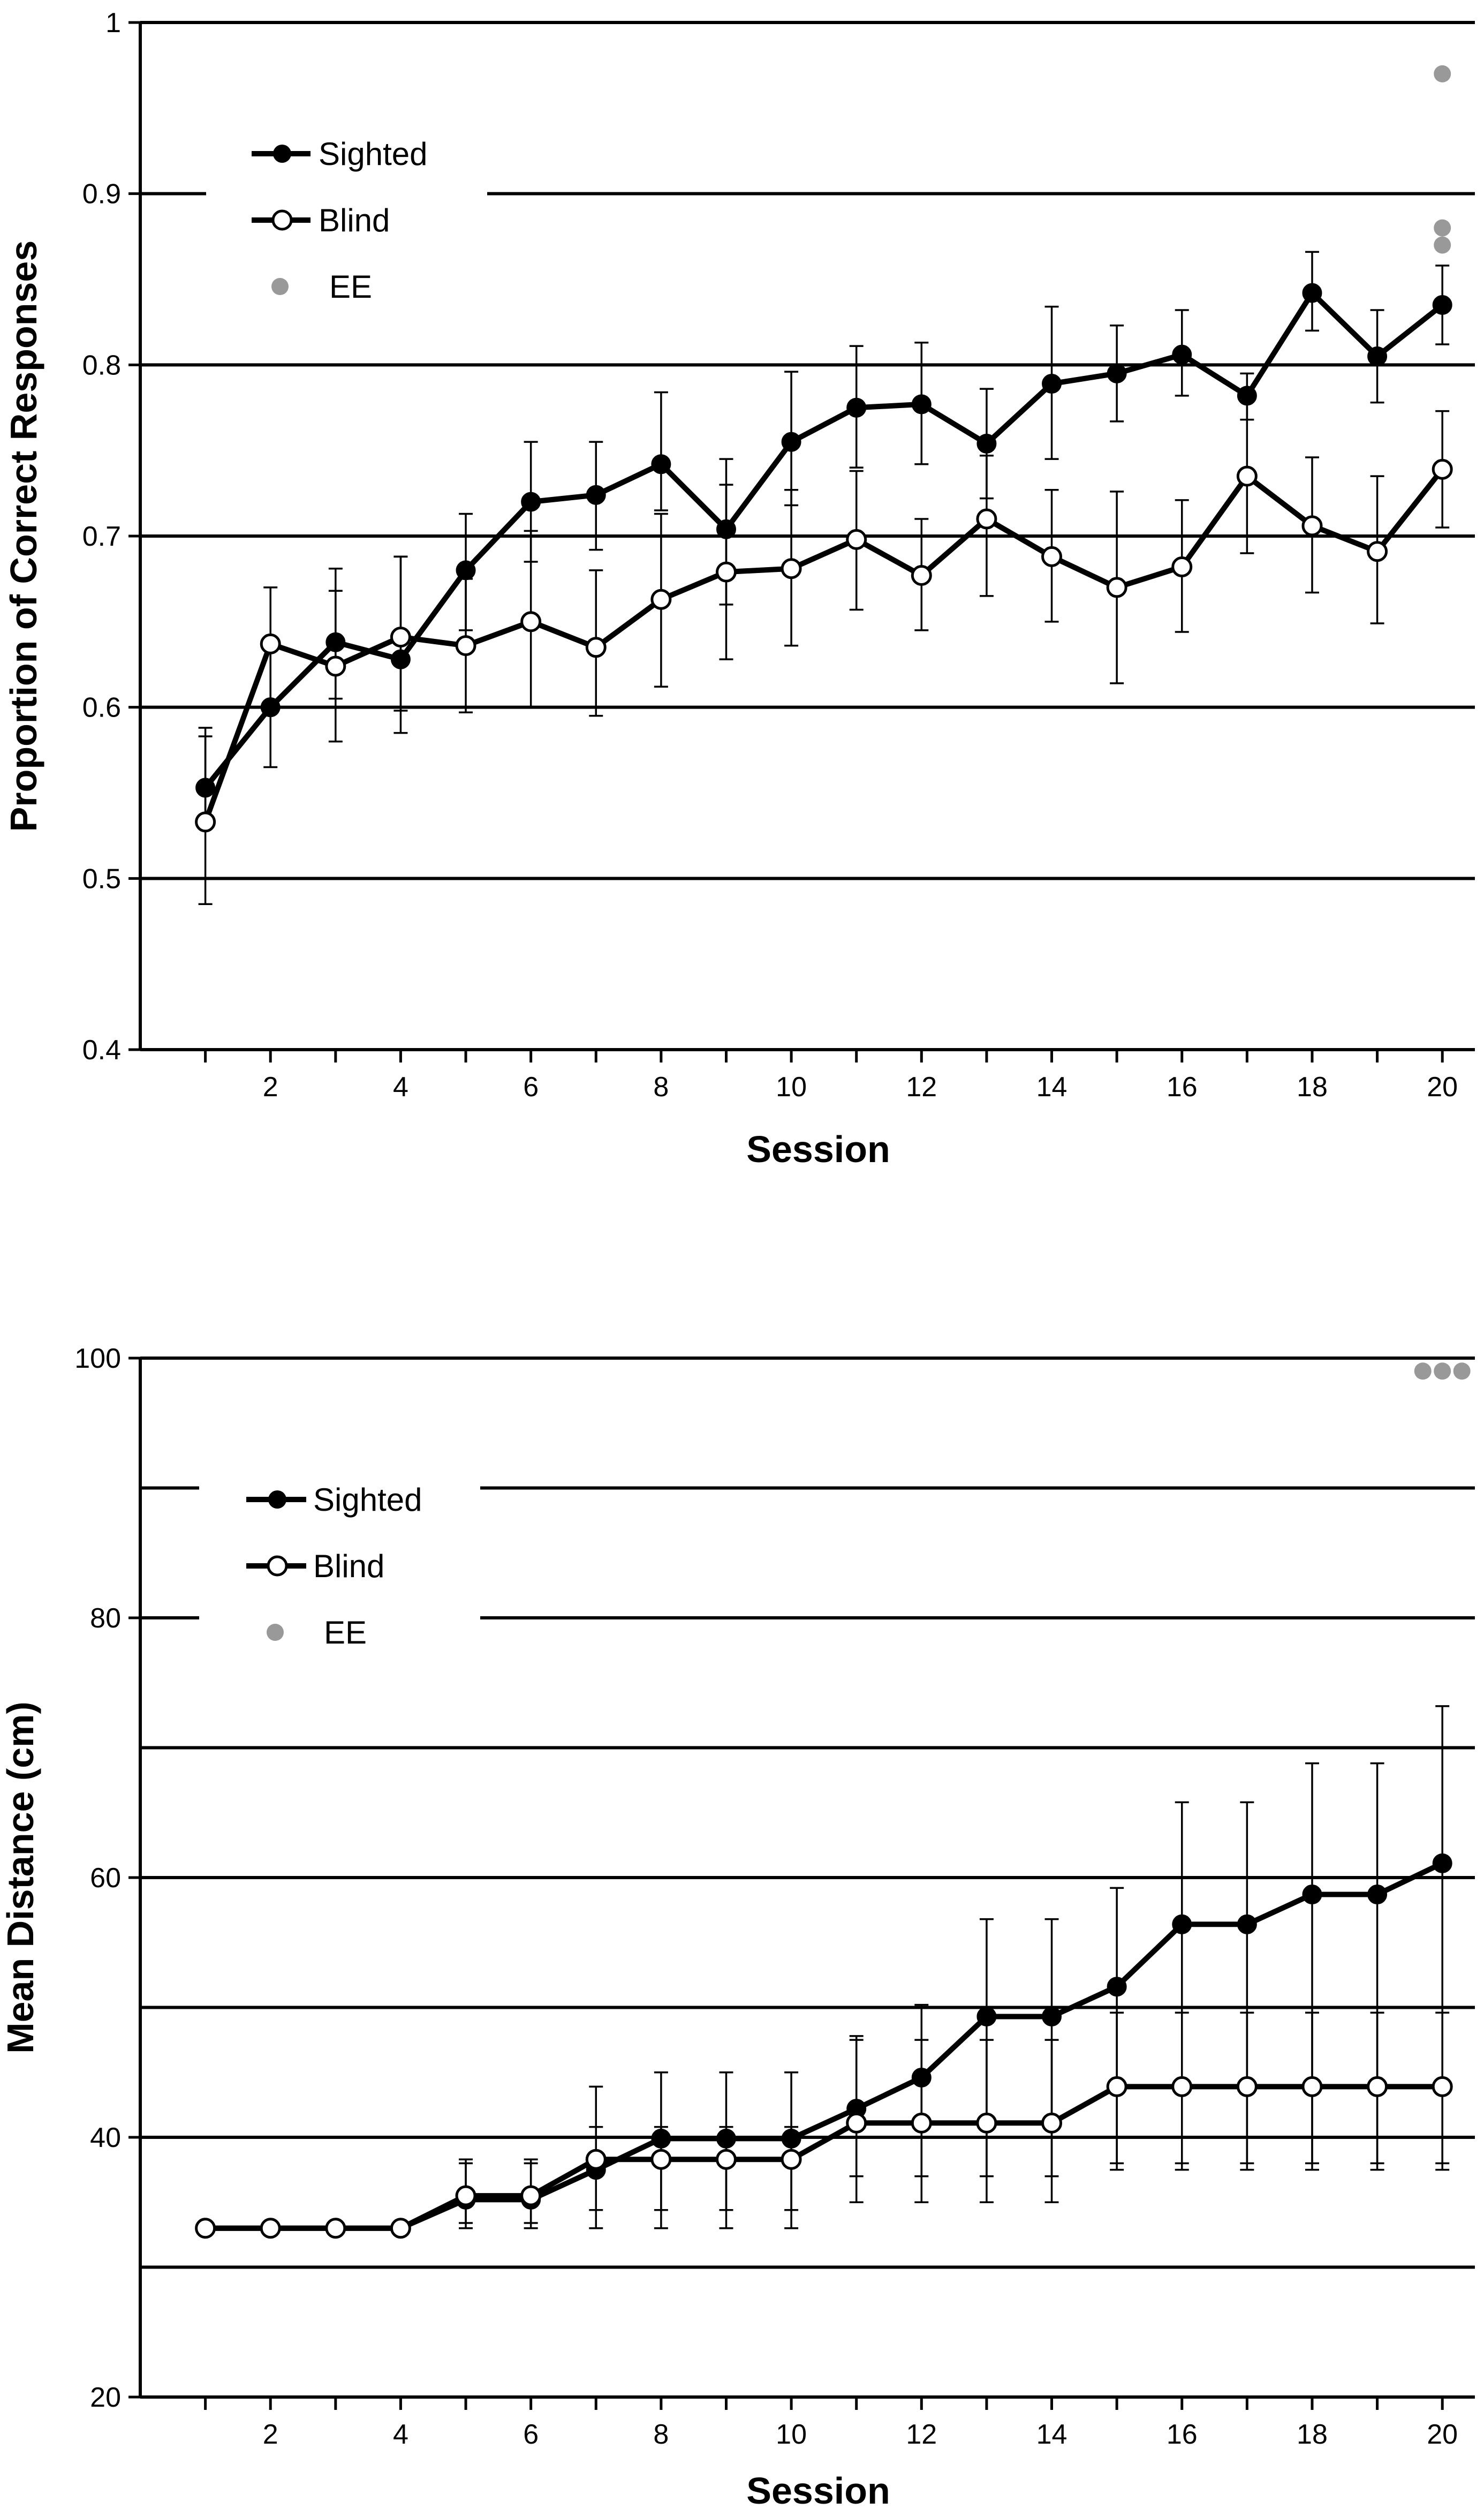 The height and width of the screenshot is (2517, 1484). What do you see at coordinates (275, 1633) in the screenshot?
I see `legend-marker-ee` at bounding box center [275, 1633].